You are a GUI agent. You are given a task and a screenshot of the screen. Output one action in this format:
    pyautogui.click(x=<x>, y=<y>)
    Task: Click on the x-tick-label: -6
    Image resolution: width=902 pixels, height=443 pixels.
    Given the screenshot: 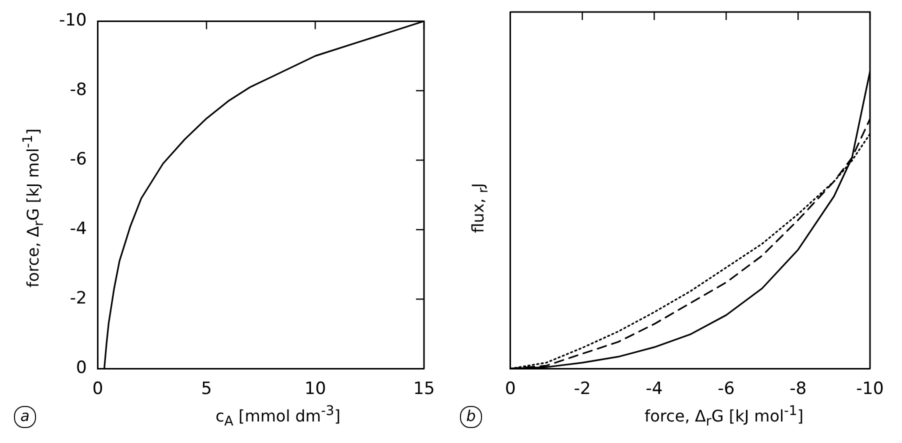 What is the action you would take?
    pyautogui.click(x=726, y=389)
    